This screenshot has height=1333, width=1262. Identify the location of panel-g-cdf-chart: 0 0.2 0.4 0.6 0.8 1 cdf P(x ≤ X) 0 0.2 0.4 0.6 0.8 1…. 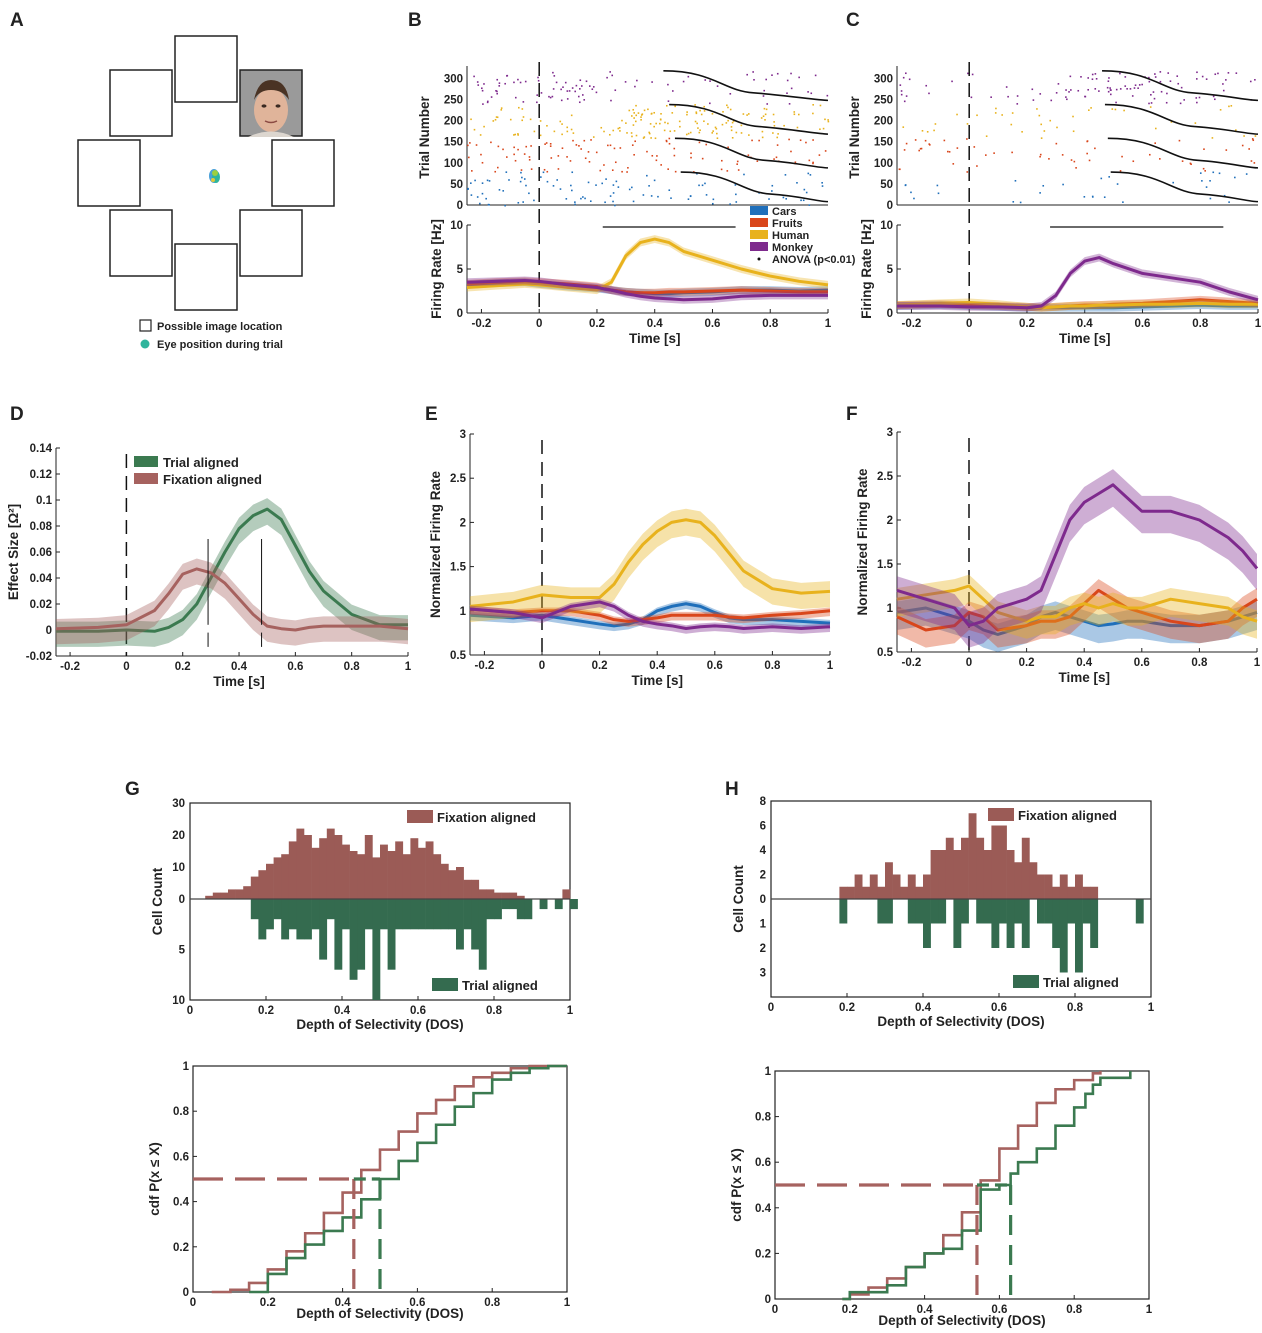
(359, 1191).